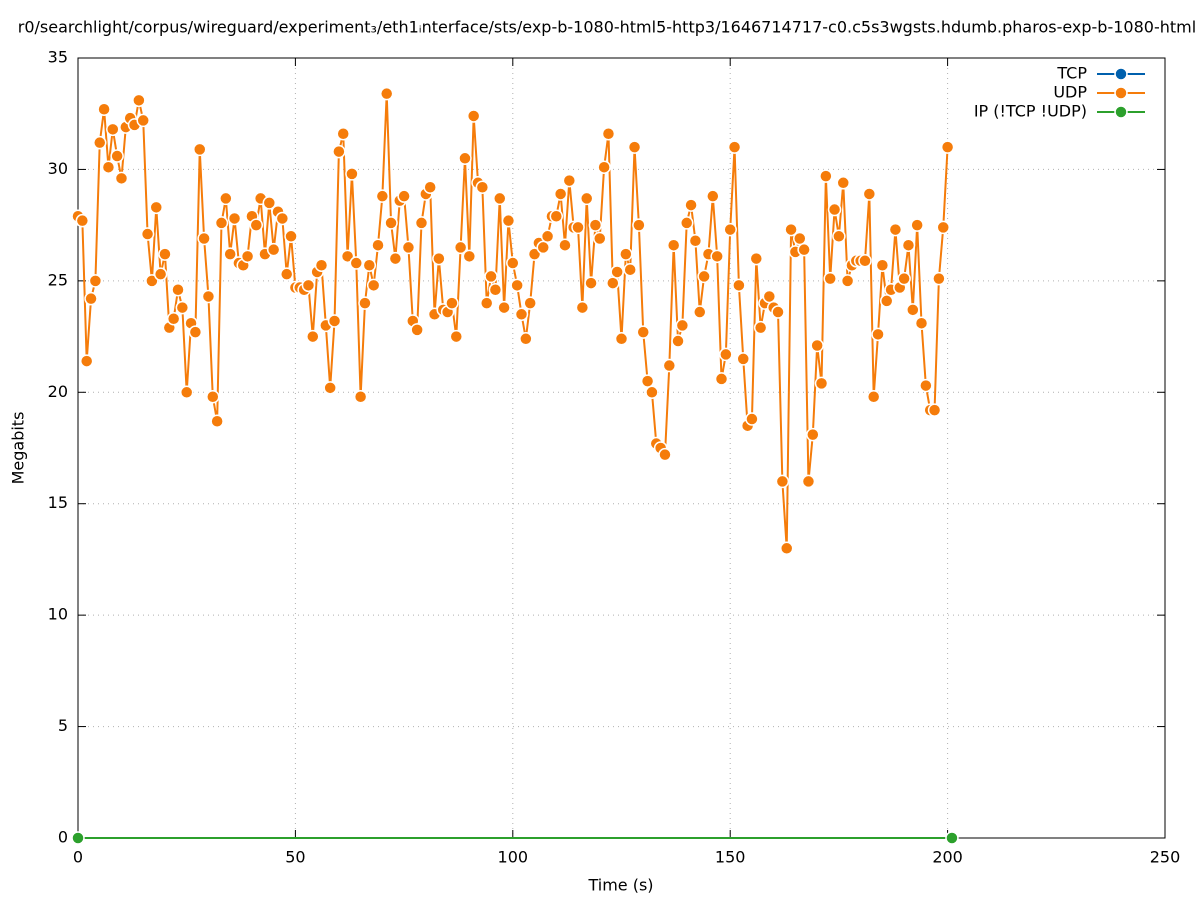 The height and width of the screenshot is (900, 1197). Describe the element at coordinates (620, 885) in the screenshot. I see `x-axis-label: Time (s)` at that location.